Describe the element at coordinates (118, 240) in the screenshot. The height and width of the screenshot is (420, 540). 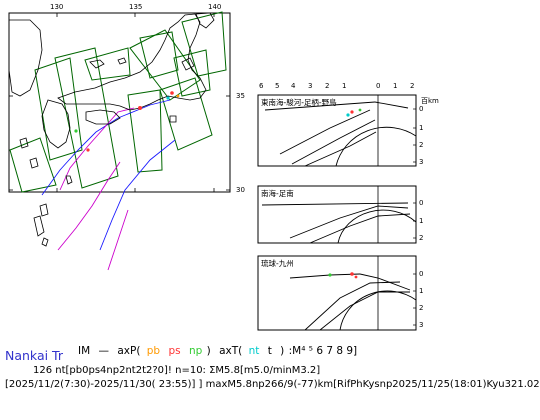
I see `trench-line-magenta-south` at that location.